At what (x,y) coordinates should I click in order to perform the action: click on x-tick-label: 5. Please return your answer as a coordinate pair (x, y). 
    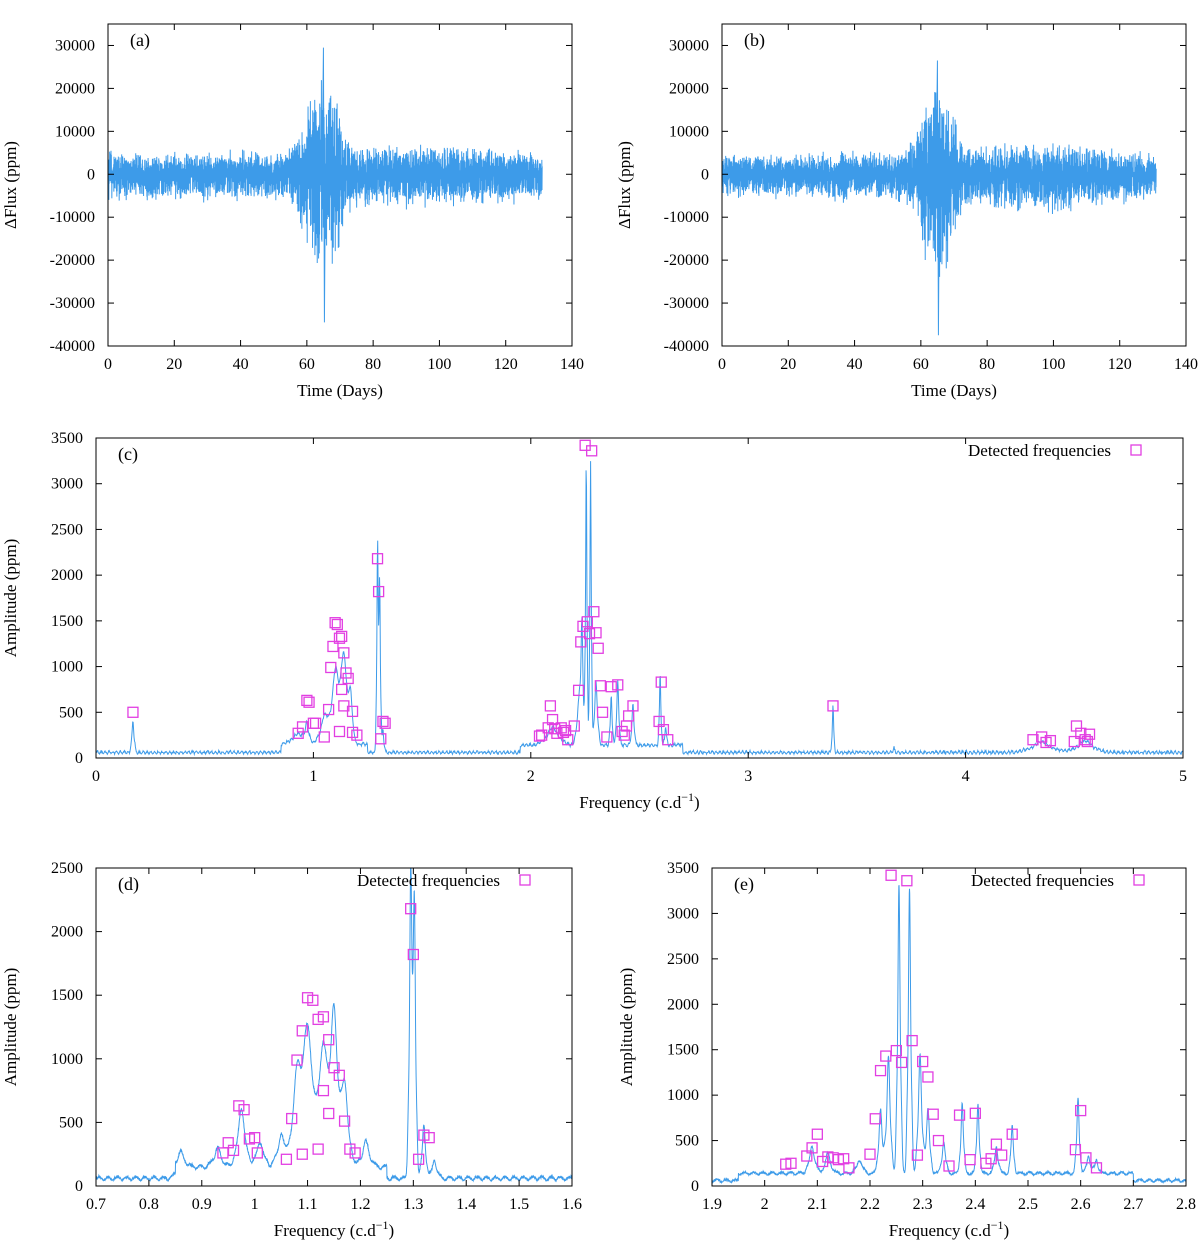
    Looking at the image, I should click on (1183, 776).